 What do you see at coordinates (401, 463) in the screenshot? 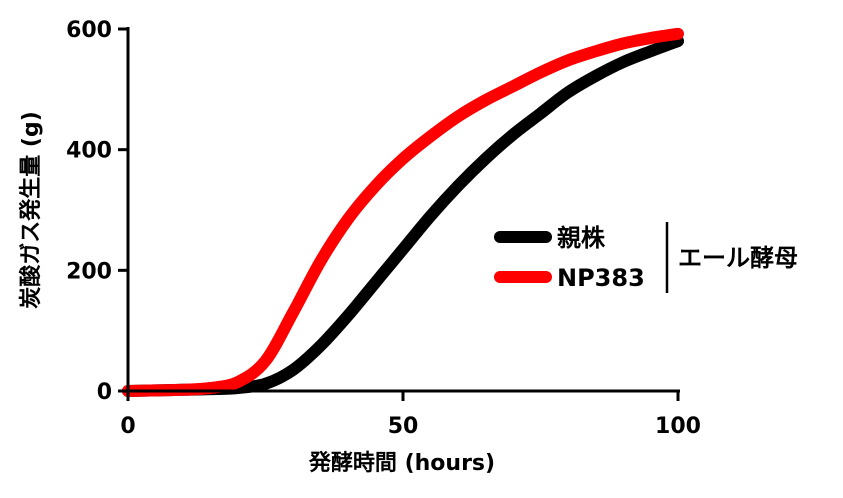
I see `x-axis-label: 発酵時間 (hours)` at bounding box center [401, 463].